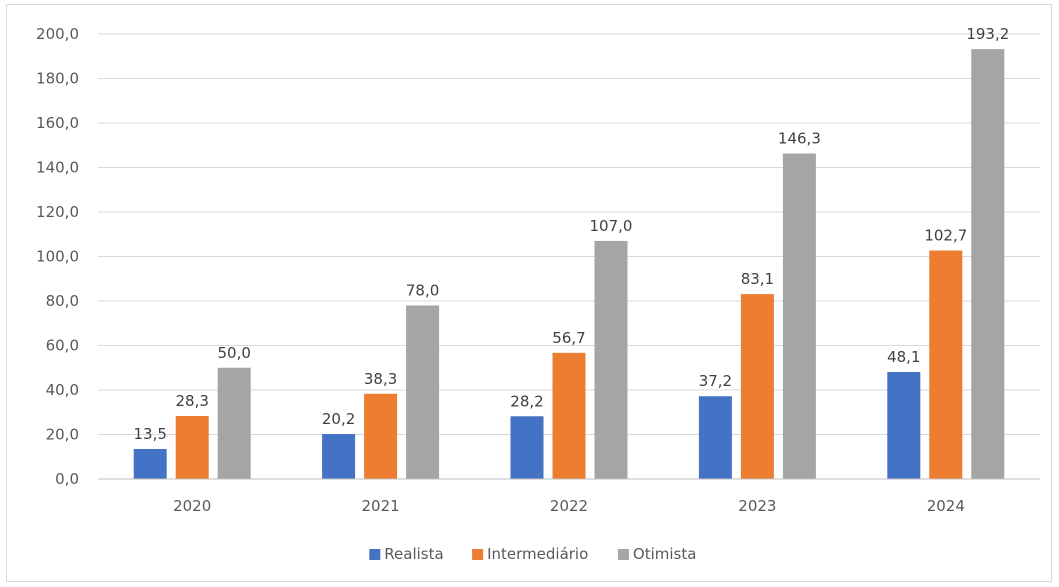 Image resolution: width=1059 pixels, height=587 pixels. I want to click on legend-label: Realista, so click(413, 554).